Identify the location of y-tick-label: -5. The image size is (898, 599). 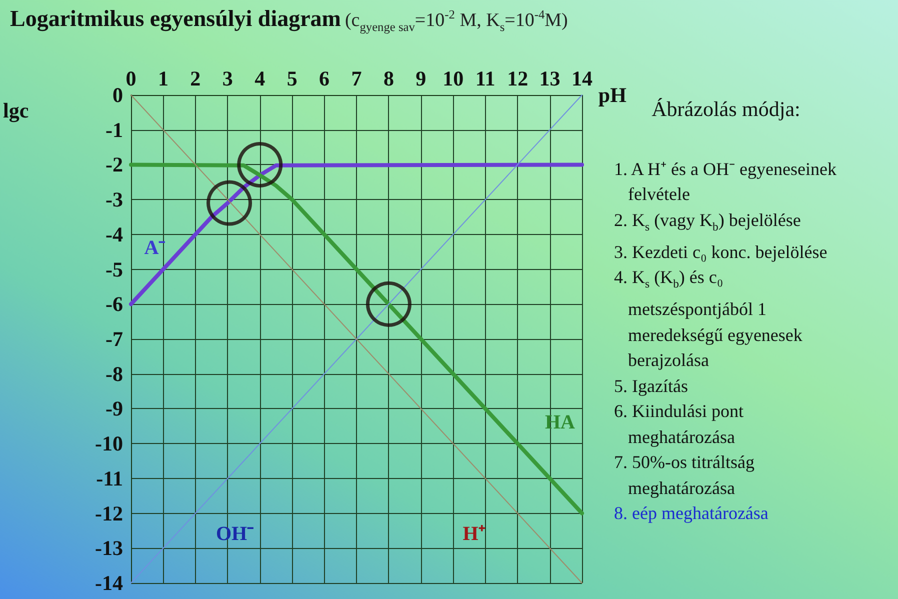
(114, 269).